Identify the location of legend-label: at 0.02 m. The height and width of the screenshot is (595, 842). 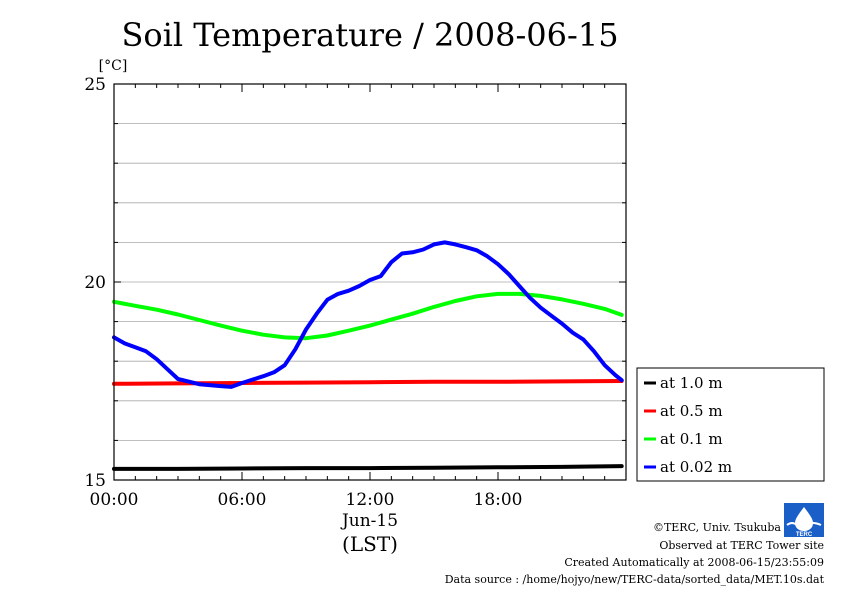
(696, 467).